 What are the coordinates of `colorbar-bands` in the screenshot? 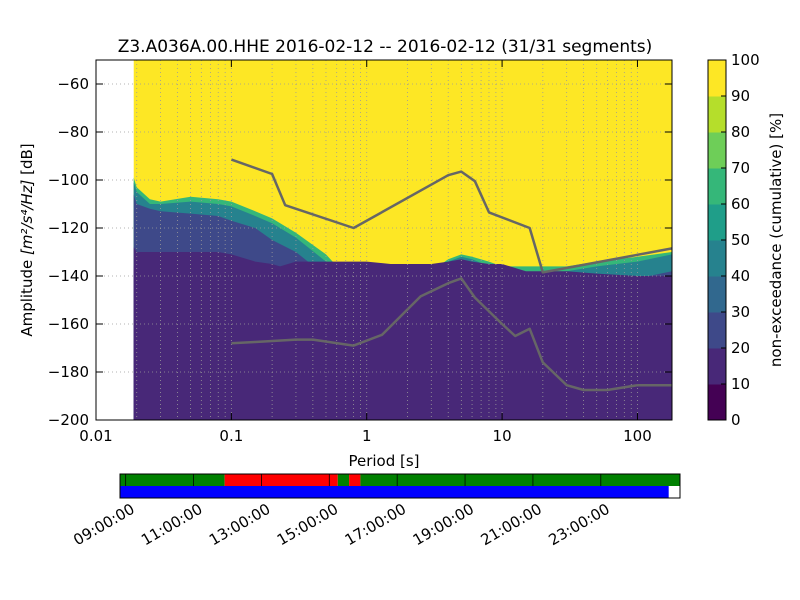 It's located at (717, 240).